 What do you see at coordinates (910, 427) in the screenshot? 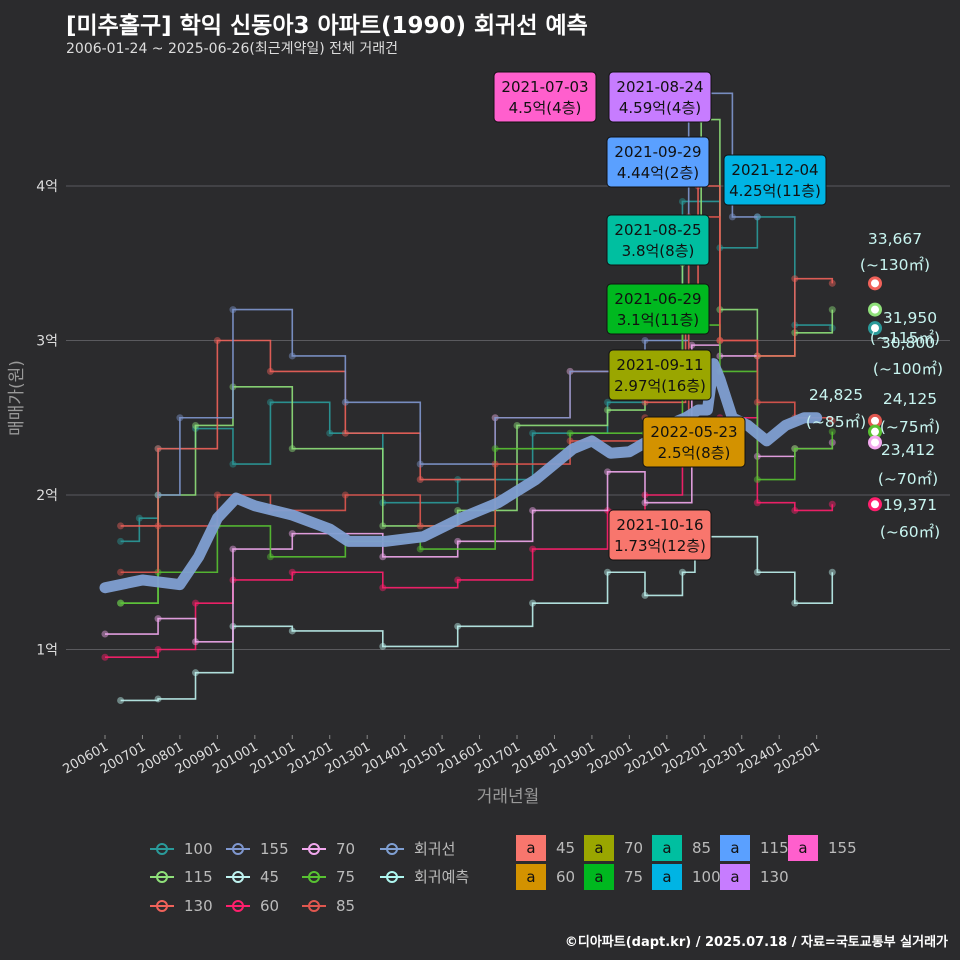
I see `end-label-area: (~75㎡)` at bounding box center [910, 427].